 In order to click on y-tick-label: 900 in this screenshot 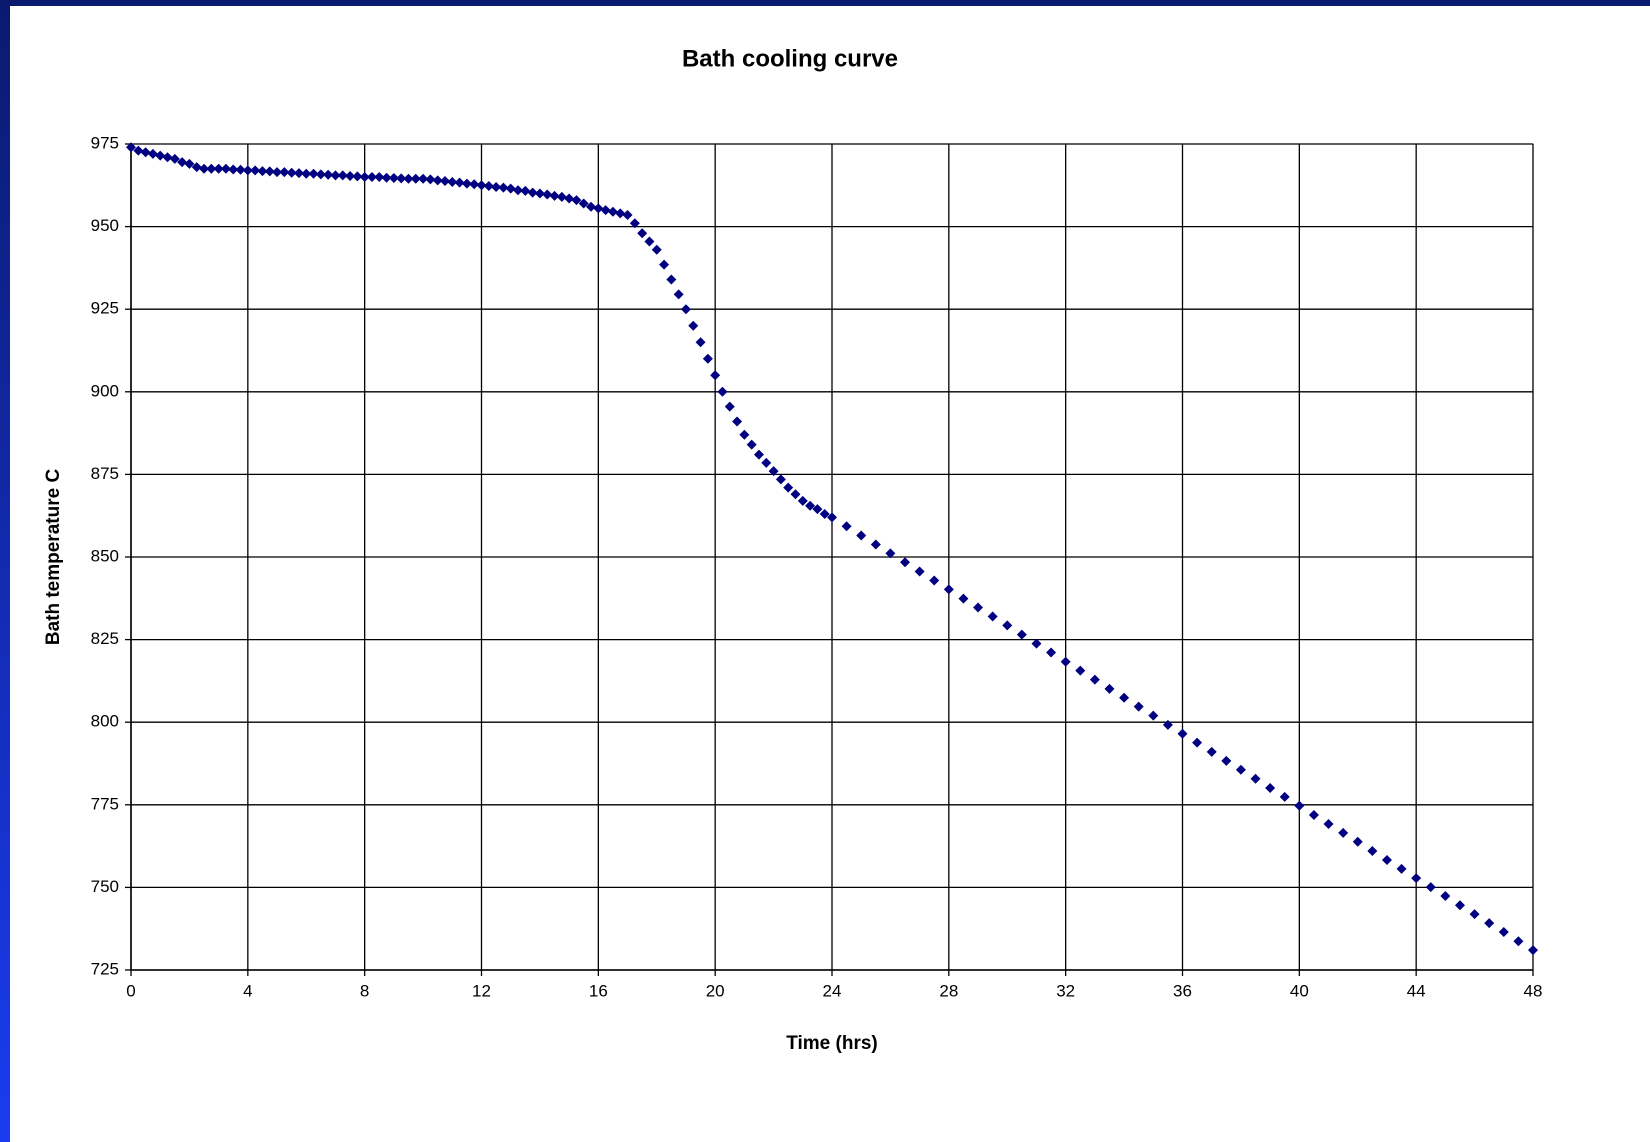, I will do `click(105, 390)`.